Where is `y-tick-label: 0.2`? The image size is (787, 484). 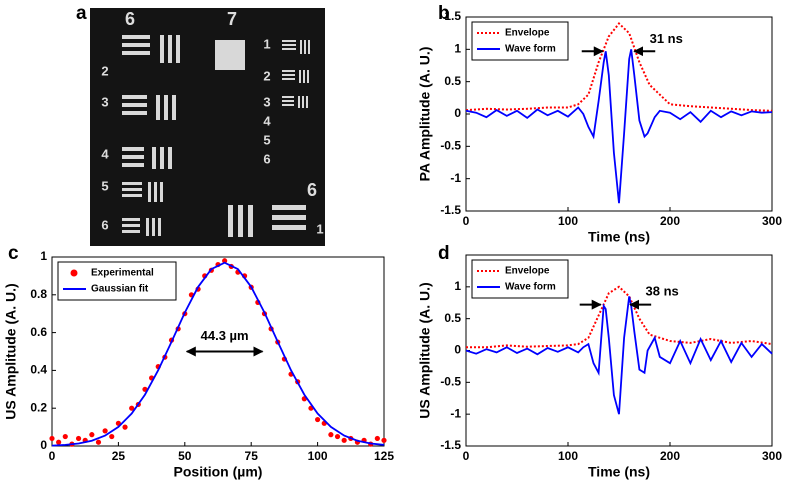
y-tick-label: 0.2 is located at coordinates (38, 407).